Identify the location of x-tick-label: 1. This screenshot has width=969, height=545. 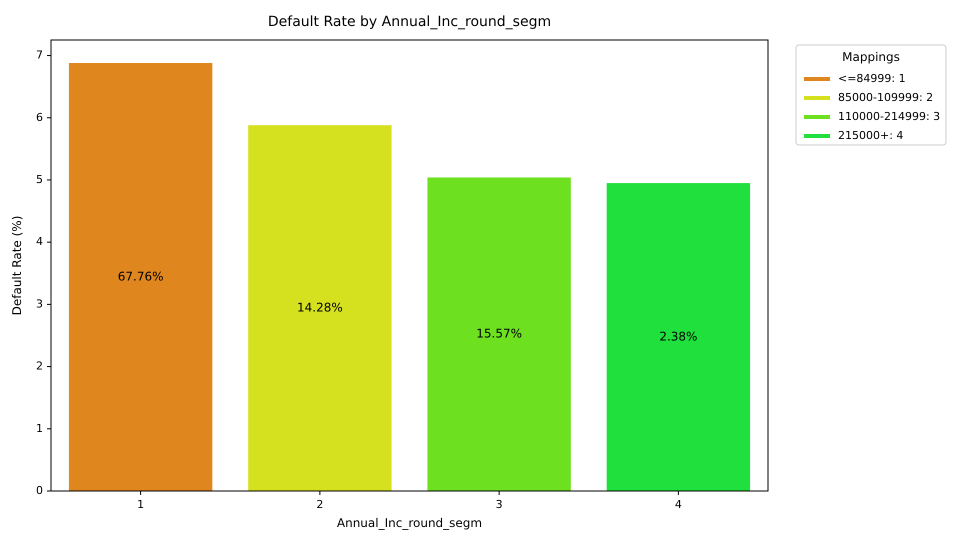
(140, 504).